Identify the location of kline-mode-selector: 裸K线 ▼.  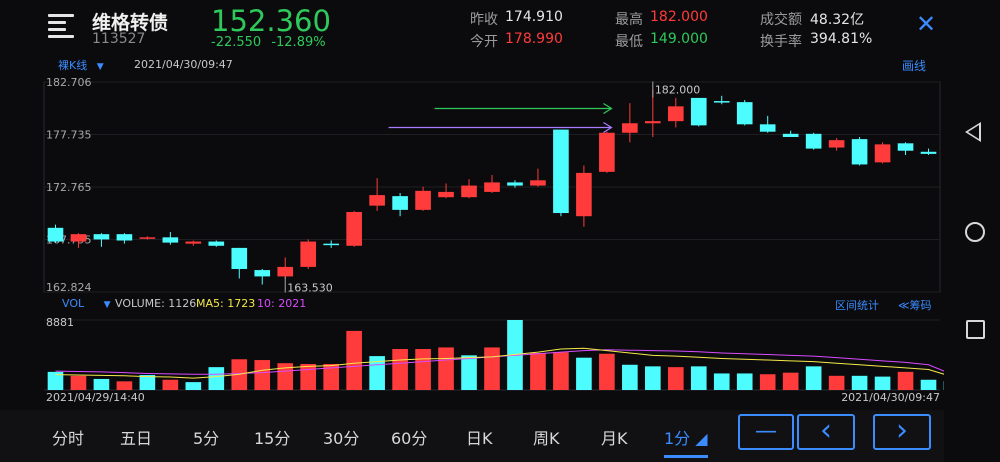
(81, 65).